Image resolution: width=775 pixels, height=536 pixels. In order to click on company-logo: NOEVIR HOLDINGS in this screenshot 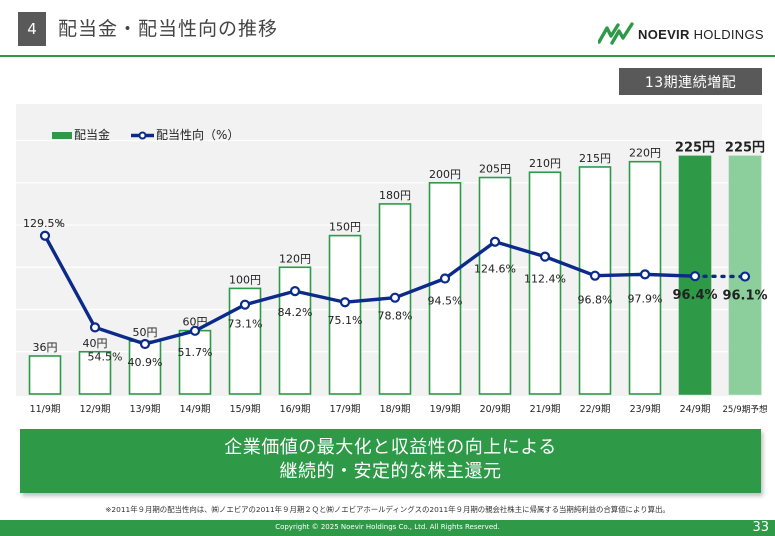, I will do `click(681, 34)`.